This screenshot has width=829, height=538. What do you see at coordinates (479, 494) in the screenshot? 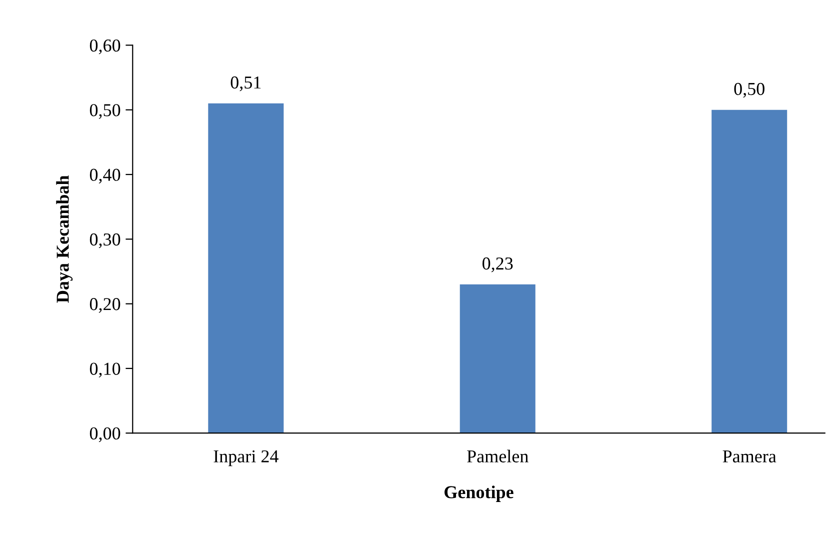
I see `x-axis-title: Genotipe` at bounding box center [479, 494].